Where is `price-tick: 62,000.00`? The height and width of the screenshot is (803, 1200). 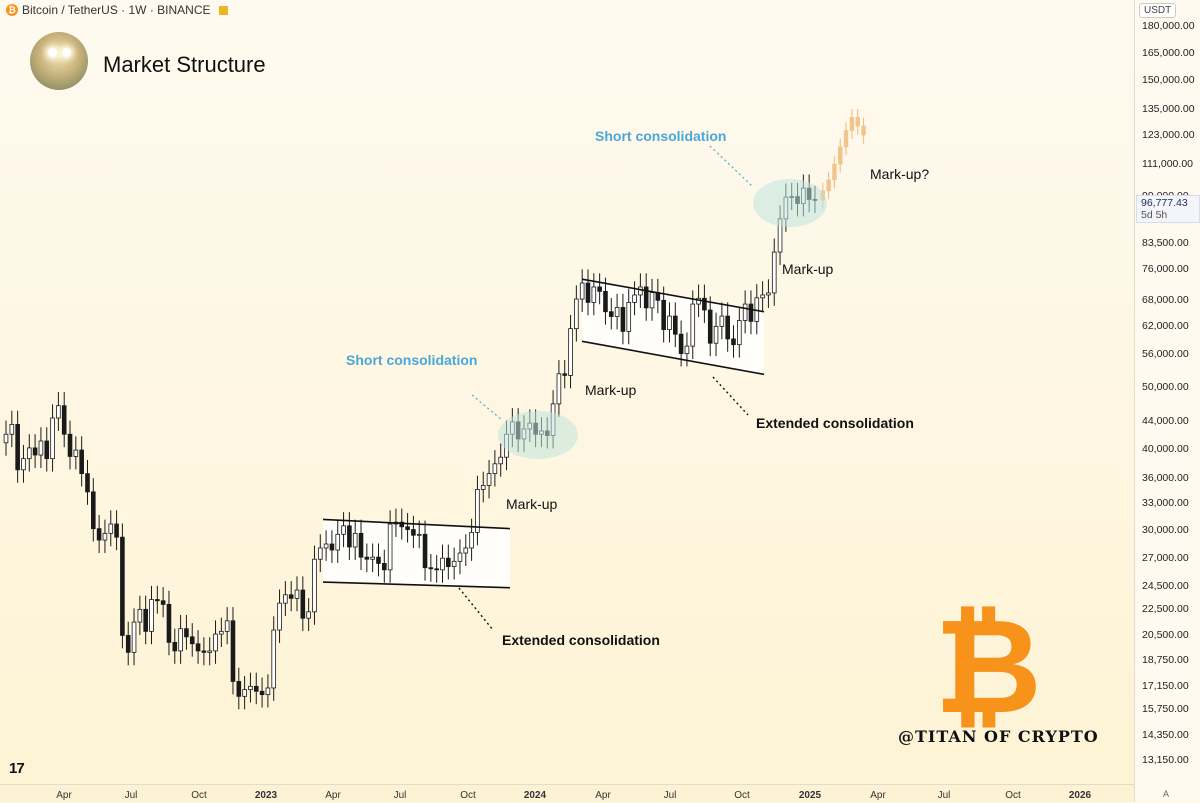
price-tick: 62,000.00 is located at coordinates (1165, 326).